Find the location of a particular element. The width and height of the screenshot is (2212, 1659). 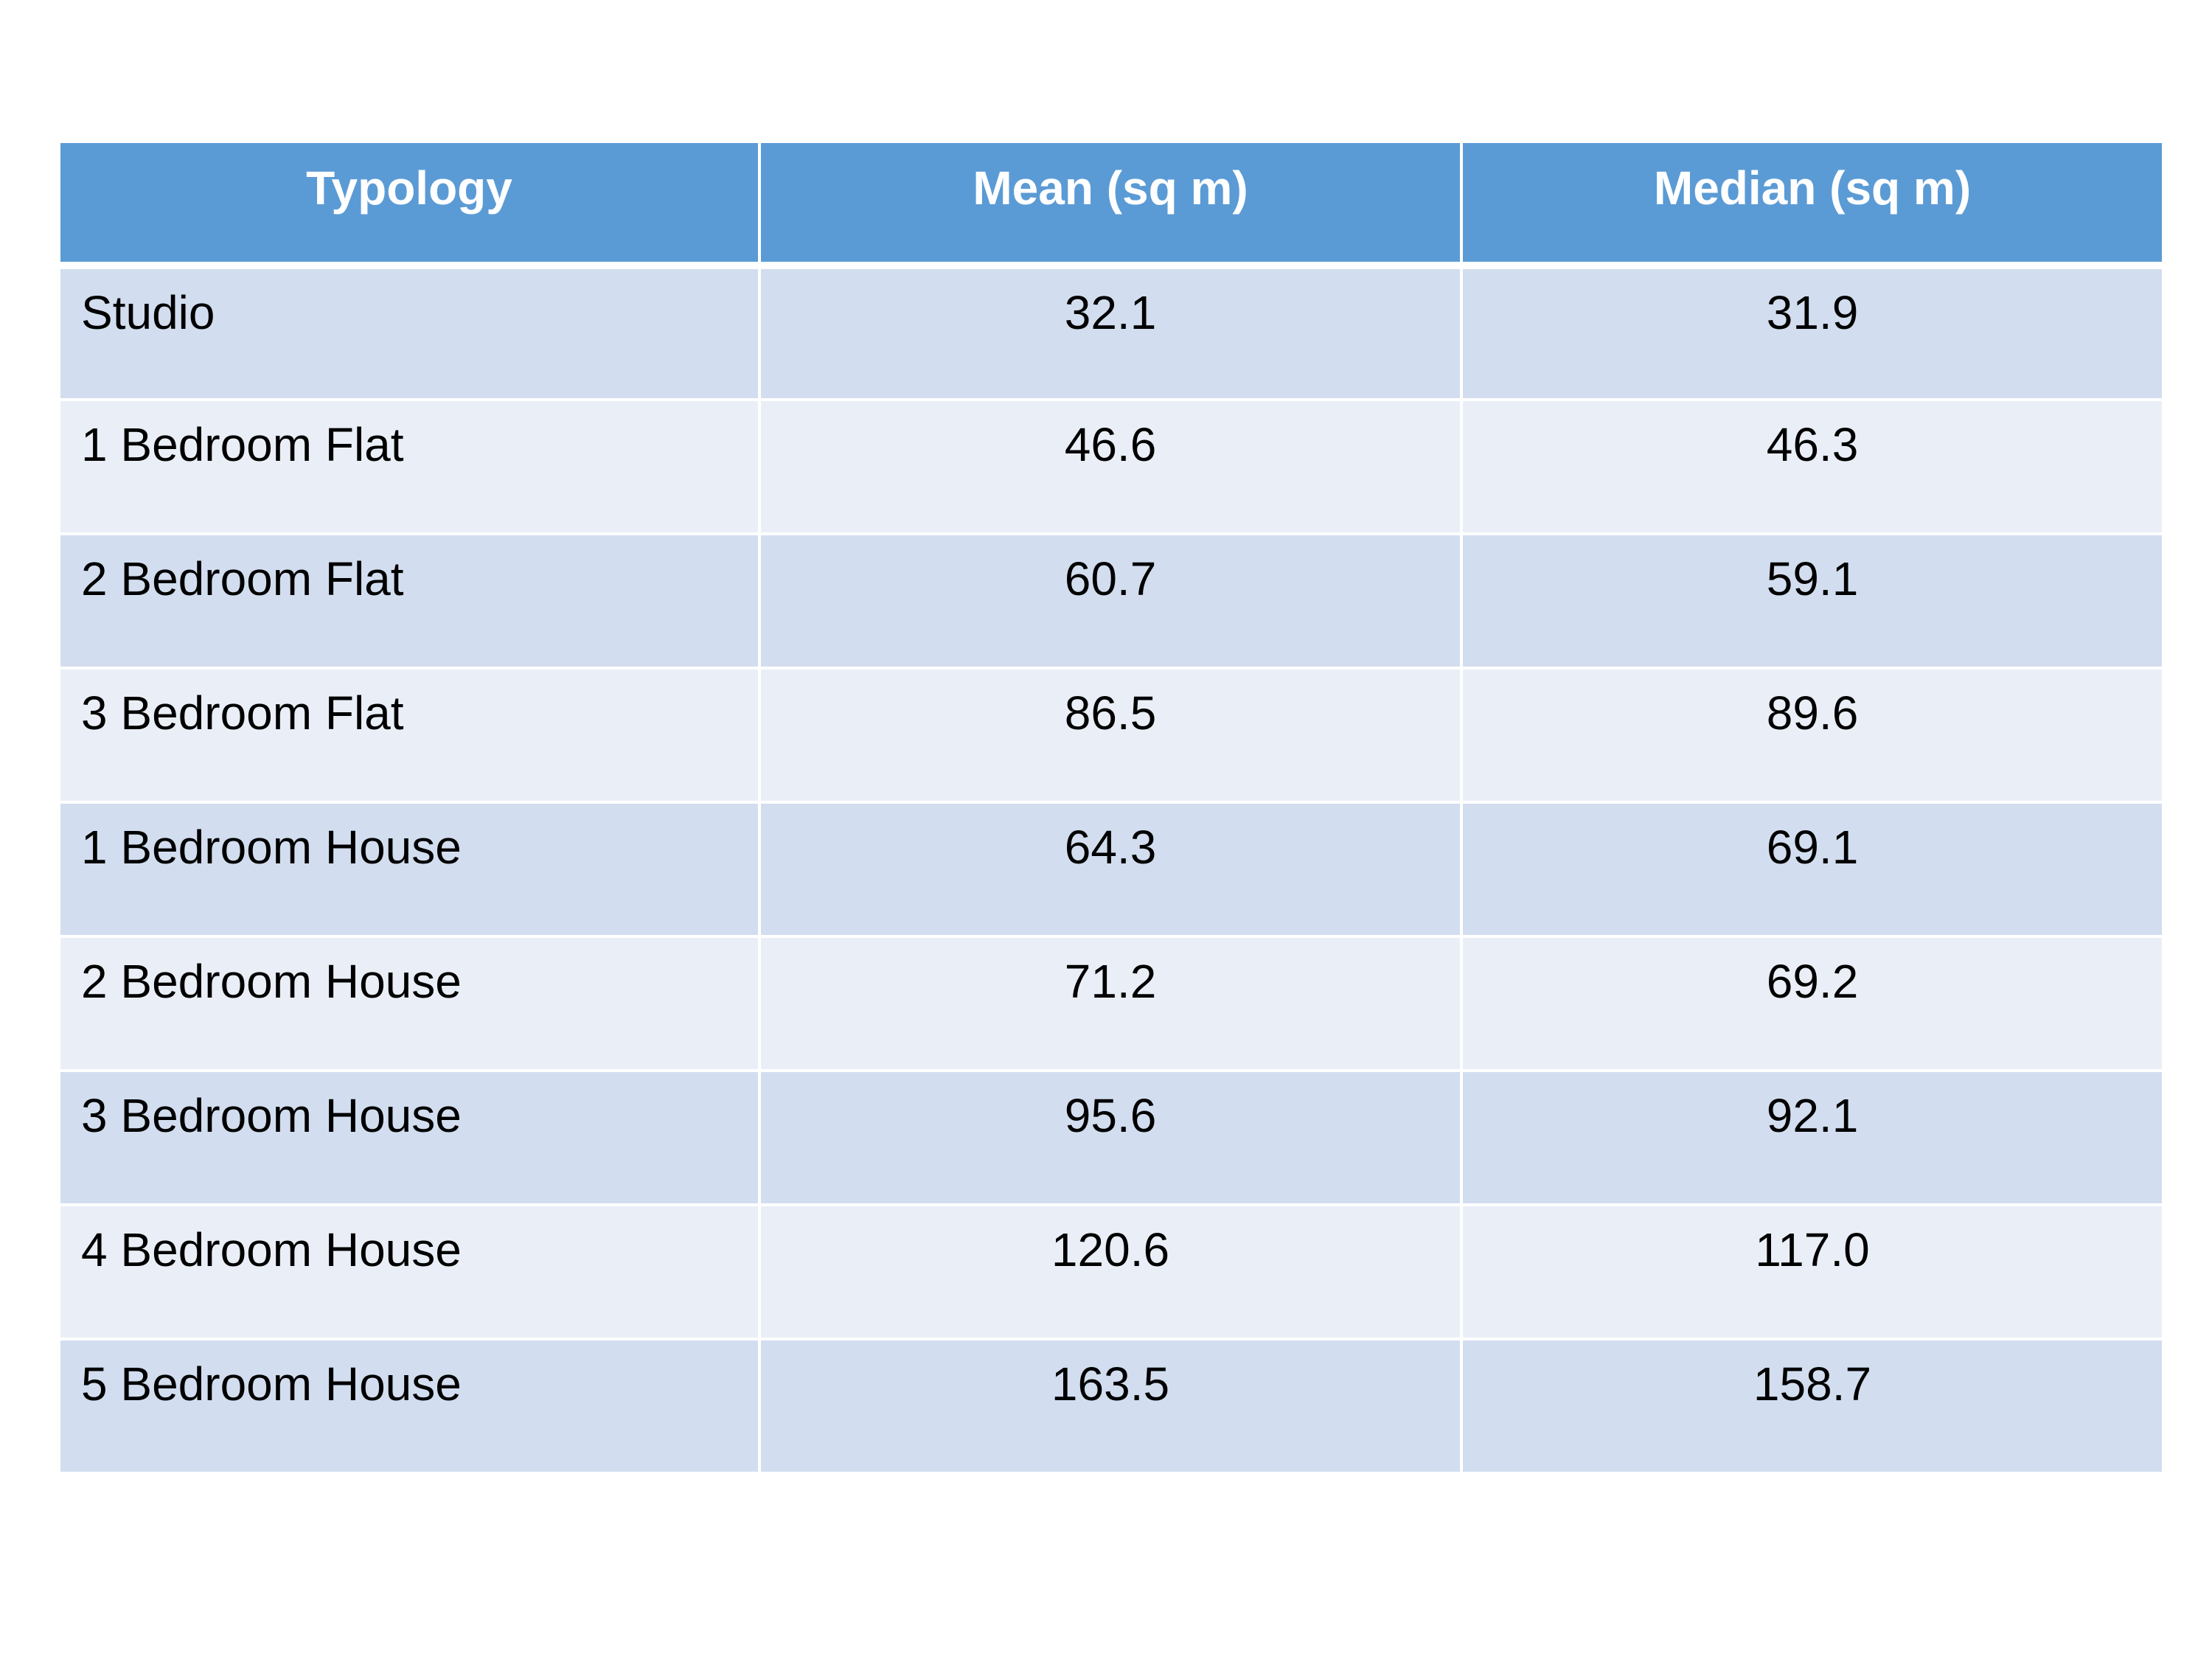

cell-mean: 71.2 is located at coordinates (1110, 1003).